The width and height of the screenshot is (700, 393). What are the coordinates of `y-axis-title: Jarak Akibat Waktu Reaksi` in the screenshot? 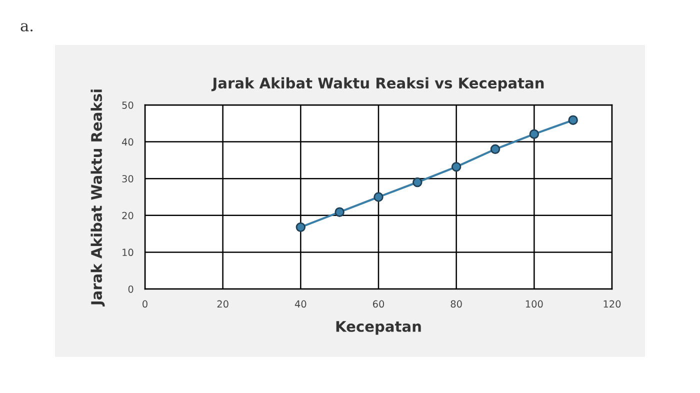 It's located at (97, 198).